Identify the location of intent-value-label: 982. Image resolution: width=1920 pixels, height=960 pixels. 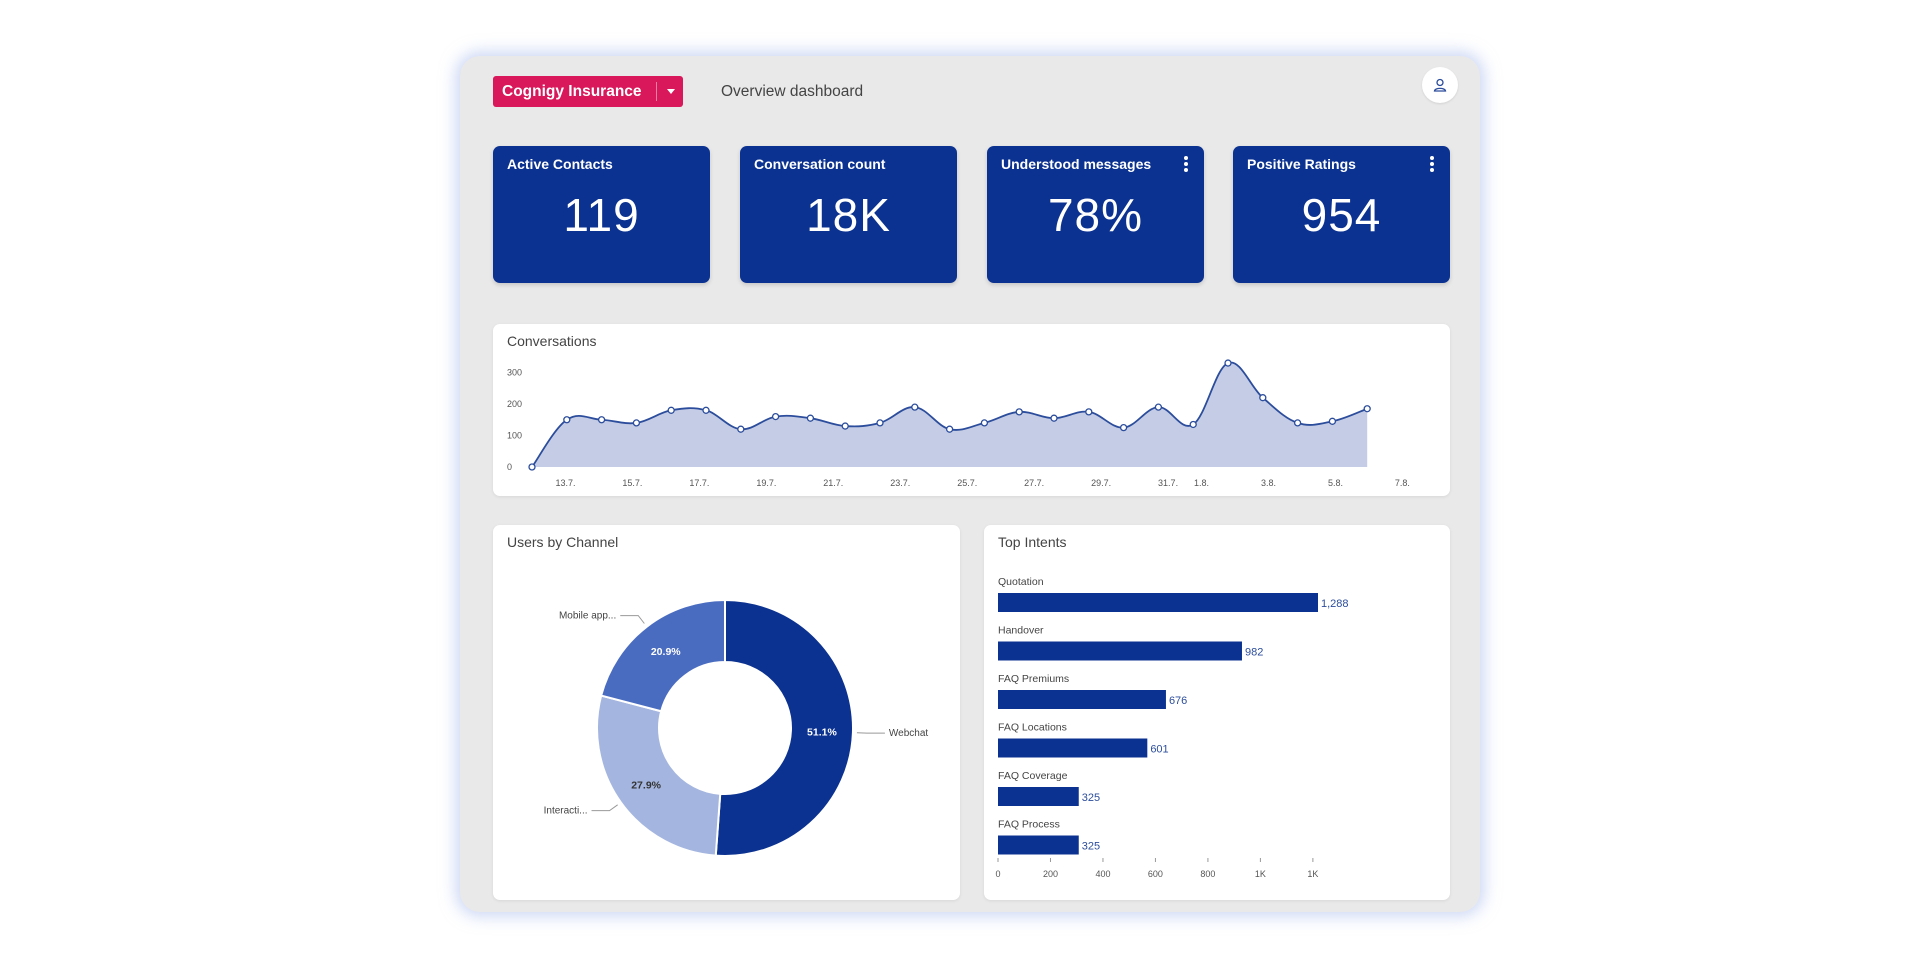
(1254, 653).